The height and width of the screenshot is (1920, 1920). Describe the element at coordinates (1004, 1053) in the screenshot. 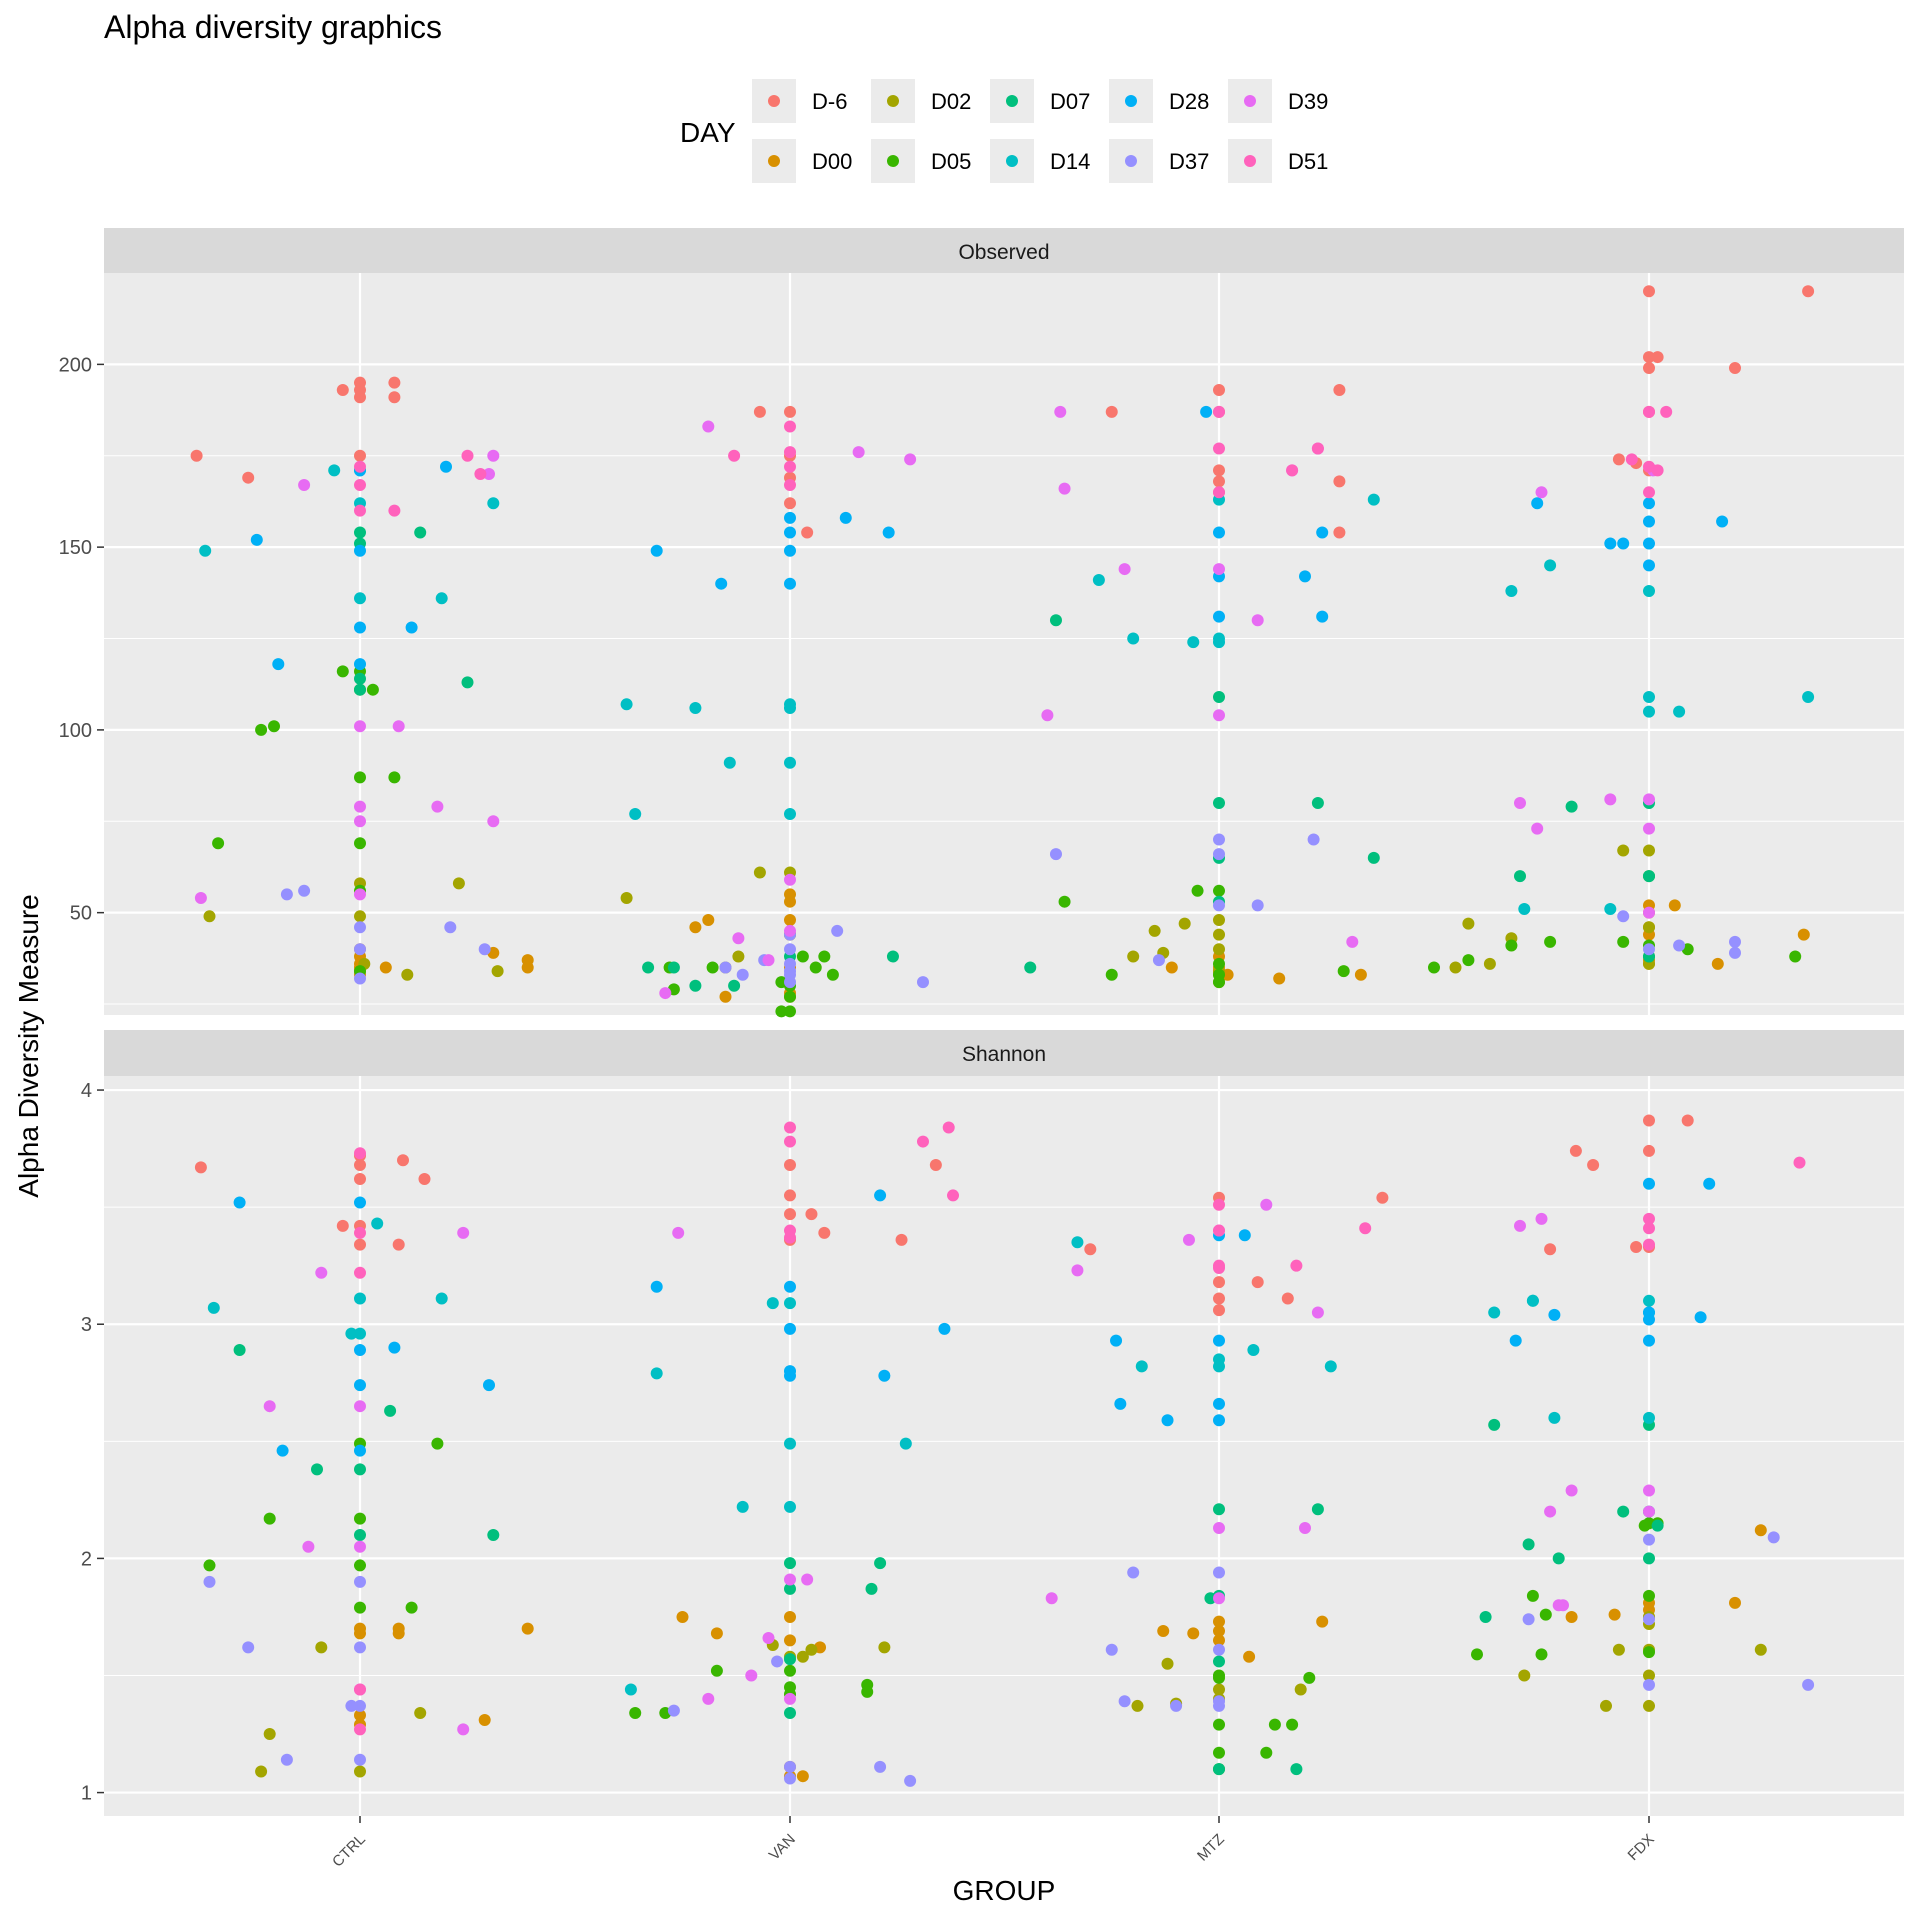

I see `facet-strip` at that location.